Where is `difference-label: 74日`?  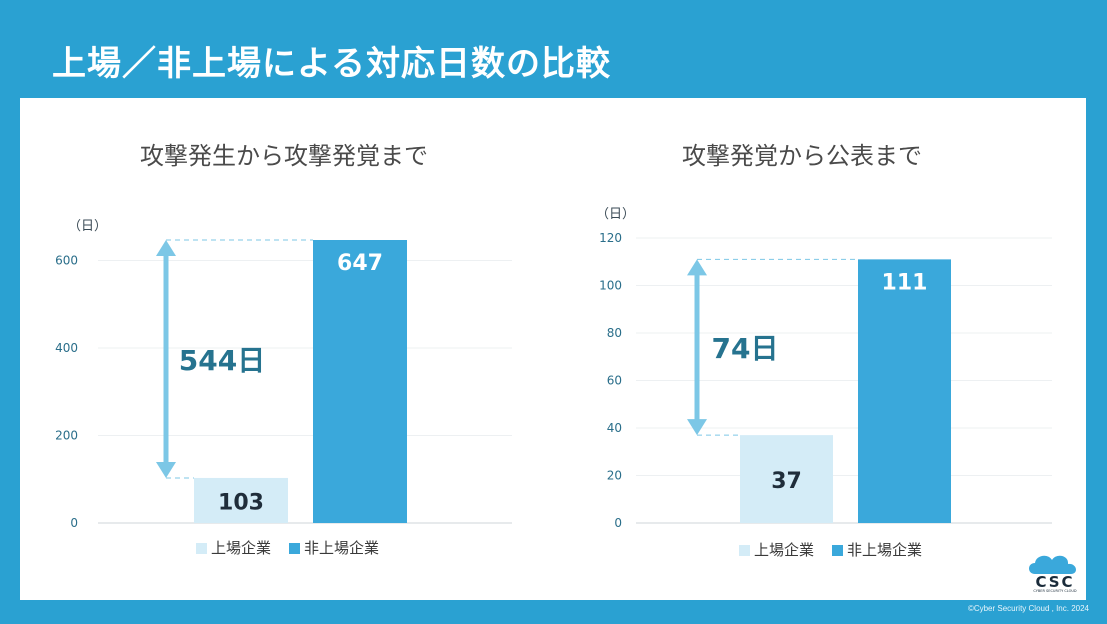
difference-label: 74日 is located at coordinates (745, 348).